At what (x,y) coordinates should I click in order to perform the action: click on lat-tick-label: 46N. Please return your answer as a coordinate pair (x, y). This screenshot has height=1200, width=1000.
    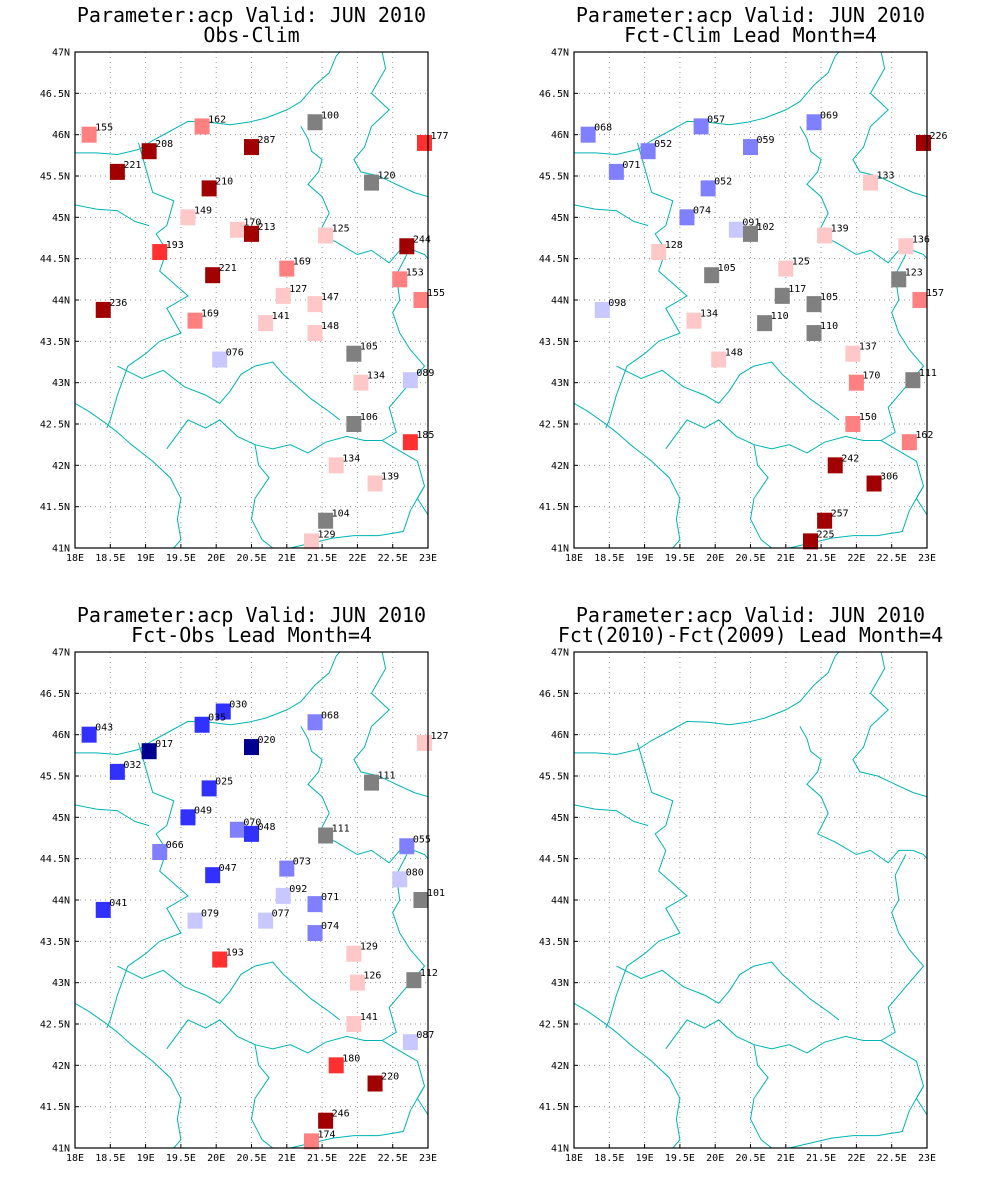
    Looking at the image, I should click on (560, 135).